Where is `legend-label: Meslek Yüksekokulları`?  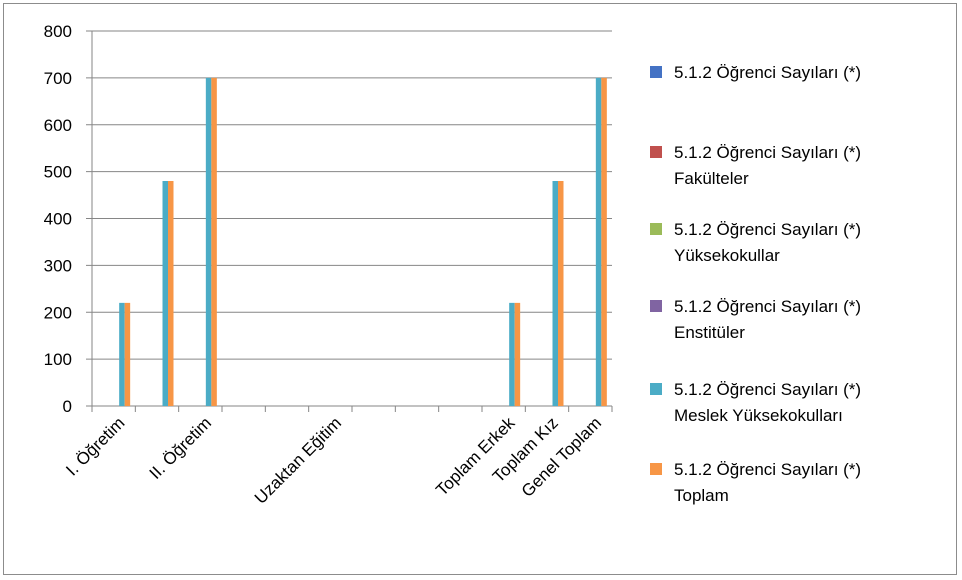 legend-label: Meslek Yüksekokulları is located at coordinates (758, 415).